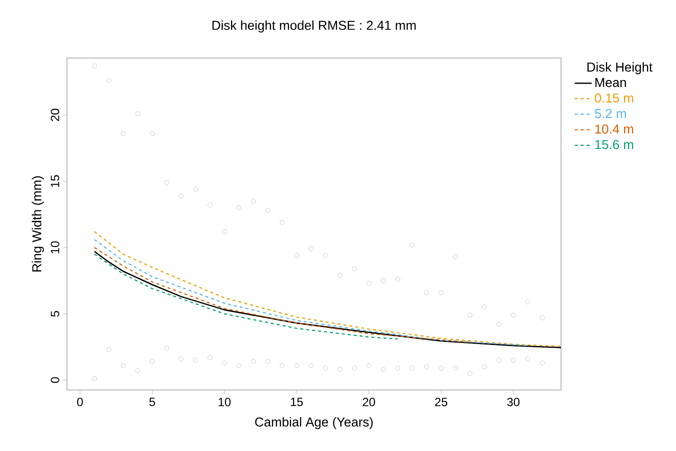  Describe the element at coordinates (55, 380) in the screenshot. I see `y-tick-label: 0` at that location.